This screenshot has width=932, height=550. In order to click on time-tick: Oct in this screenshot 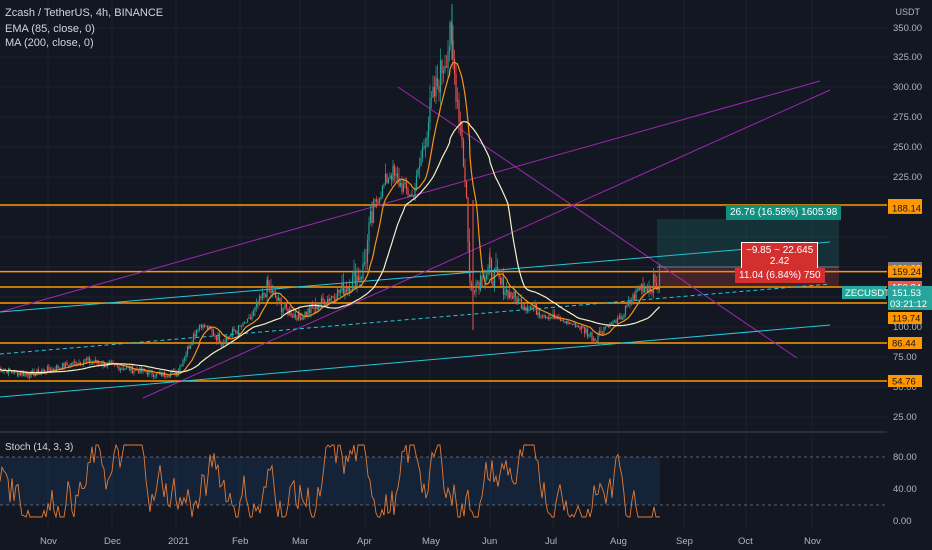, I will do `click(745, 541)`.